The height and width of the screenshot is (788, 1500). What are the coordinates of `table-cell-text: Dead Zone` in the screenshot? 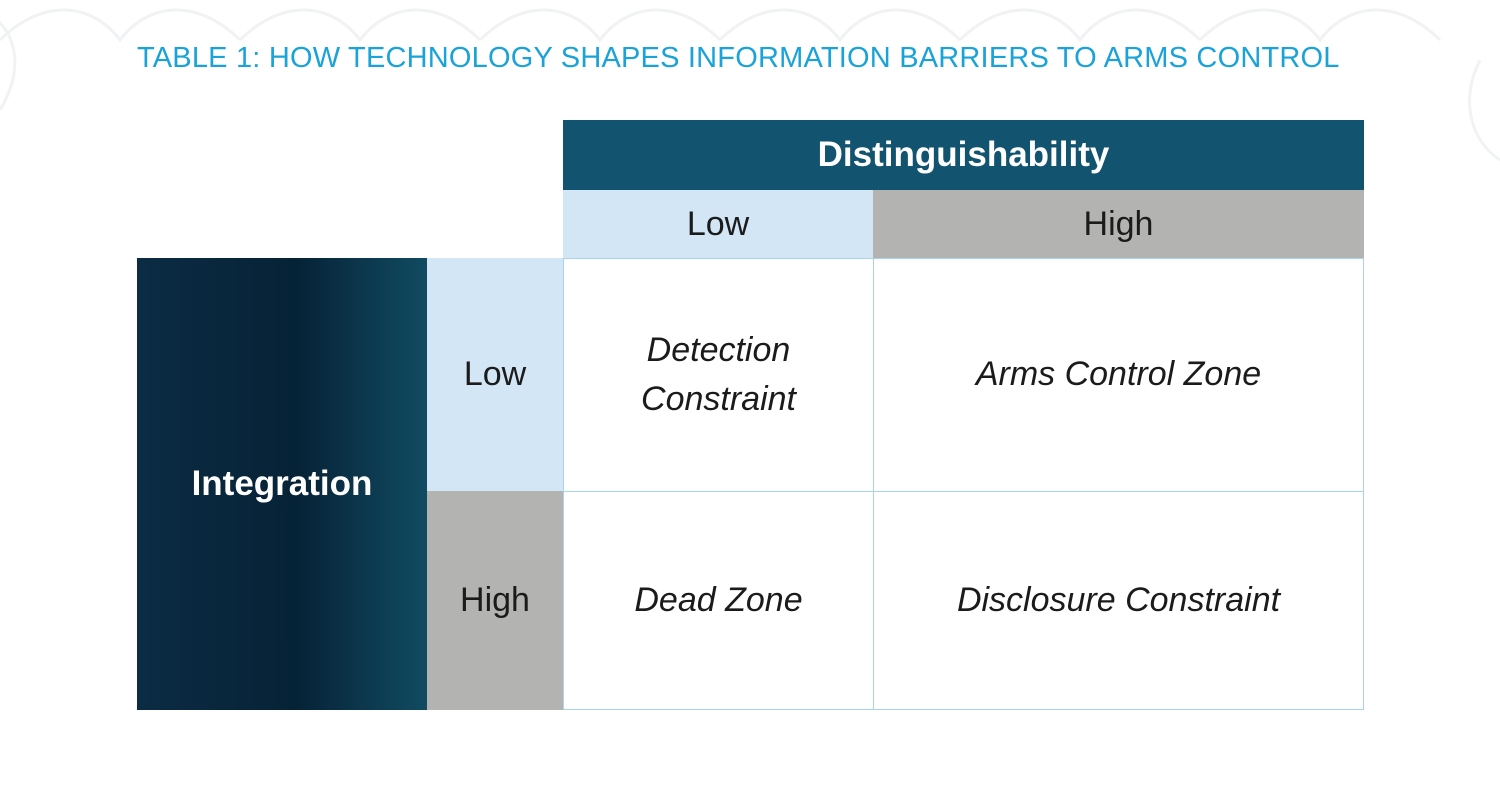 It's located at (718, 599).